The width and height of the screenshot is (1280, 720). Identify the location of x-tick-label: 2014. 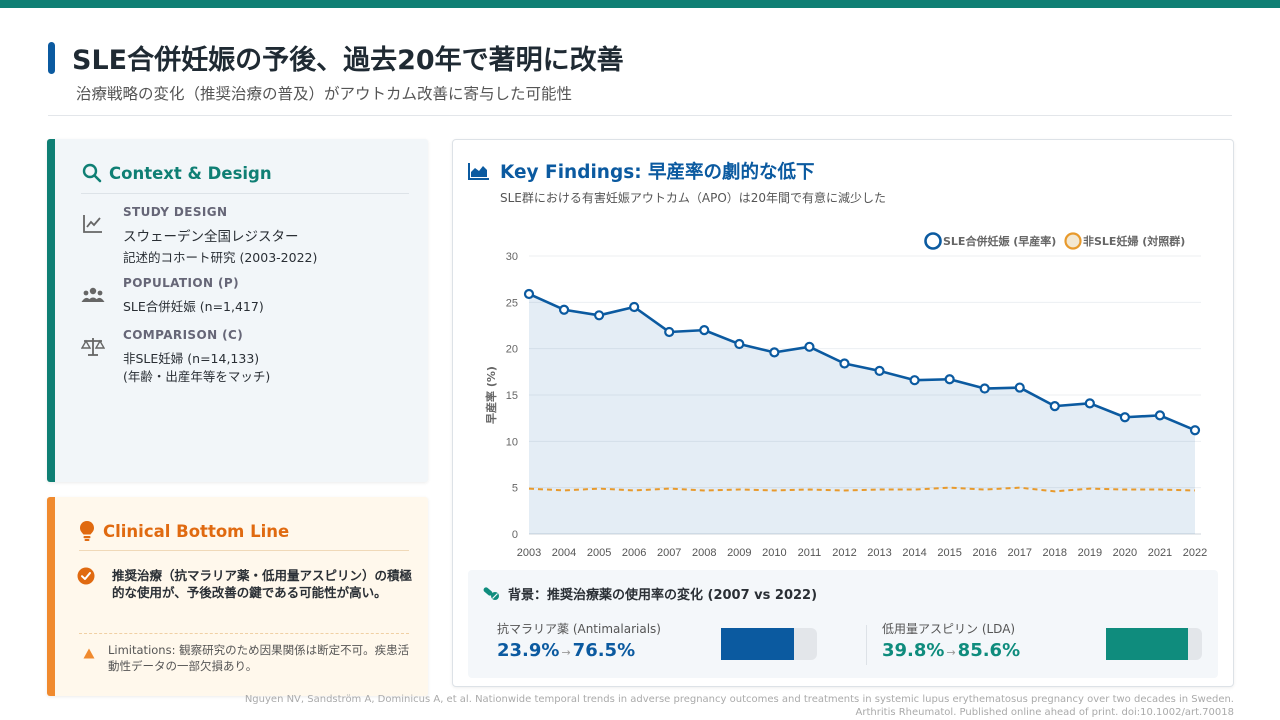
(914, 553).